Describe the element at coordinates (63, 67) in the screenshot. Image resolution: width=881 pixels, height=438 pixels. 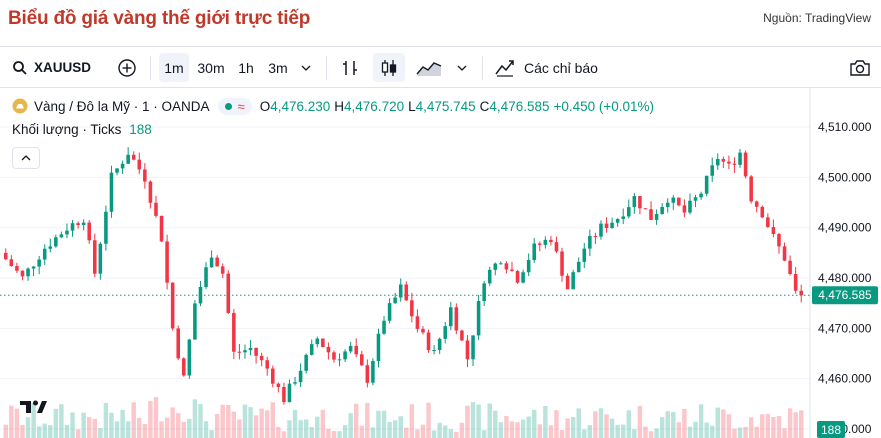
I see `symbol-label: XAUUSD` at that location.